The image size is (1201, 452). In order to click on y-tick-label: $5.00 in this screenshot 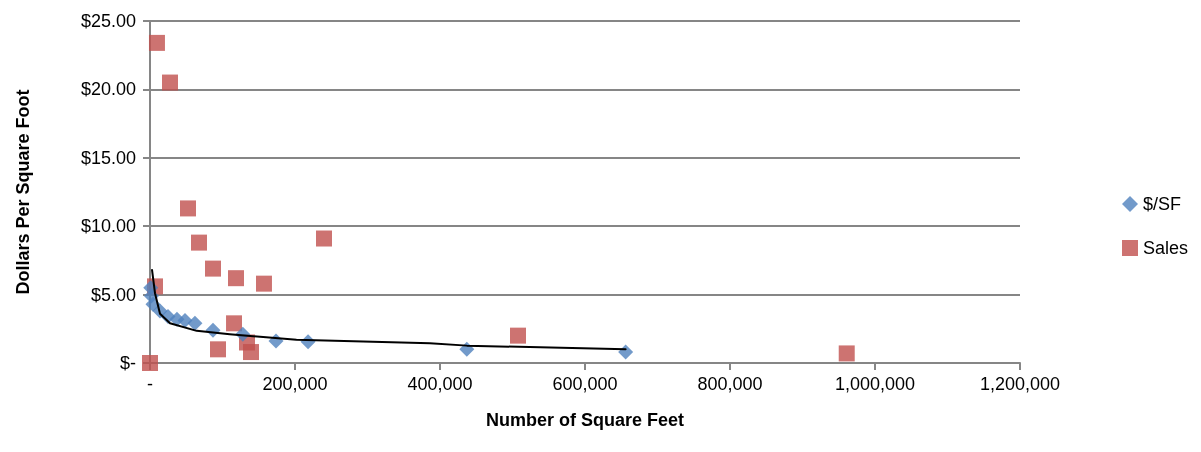, I will do `click(113, 294)`.